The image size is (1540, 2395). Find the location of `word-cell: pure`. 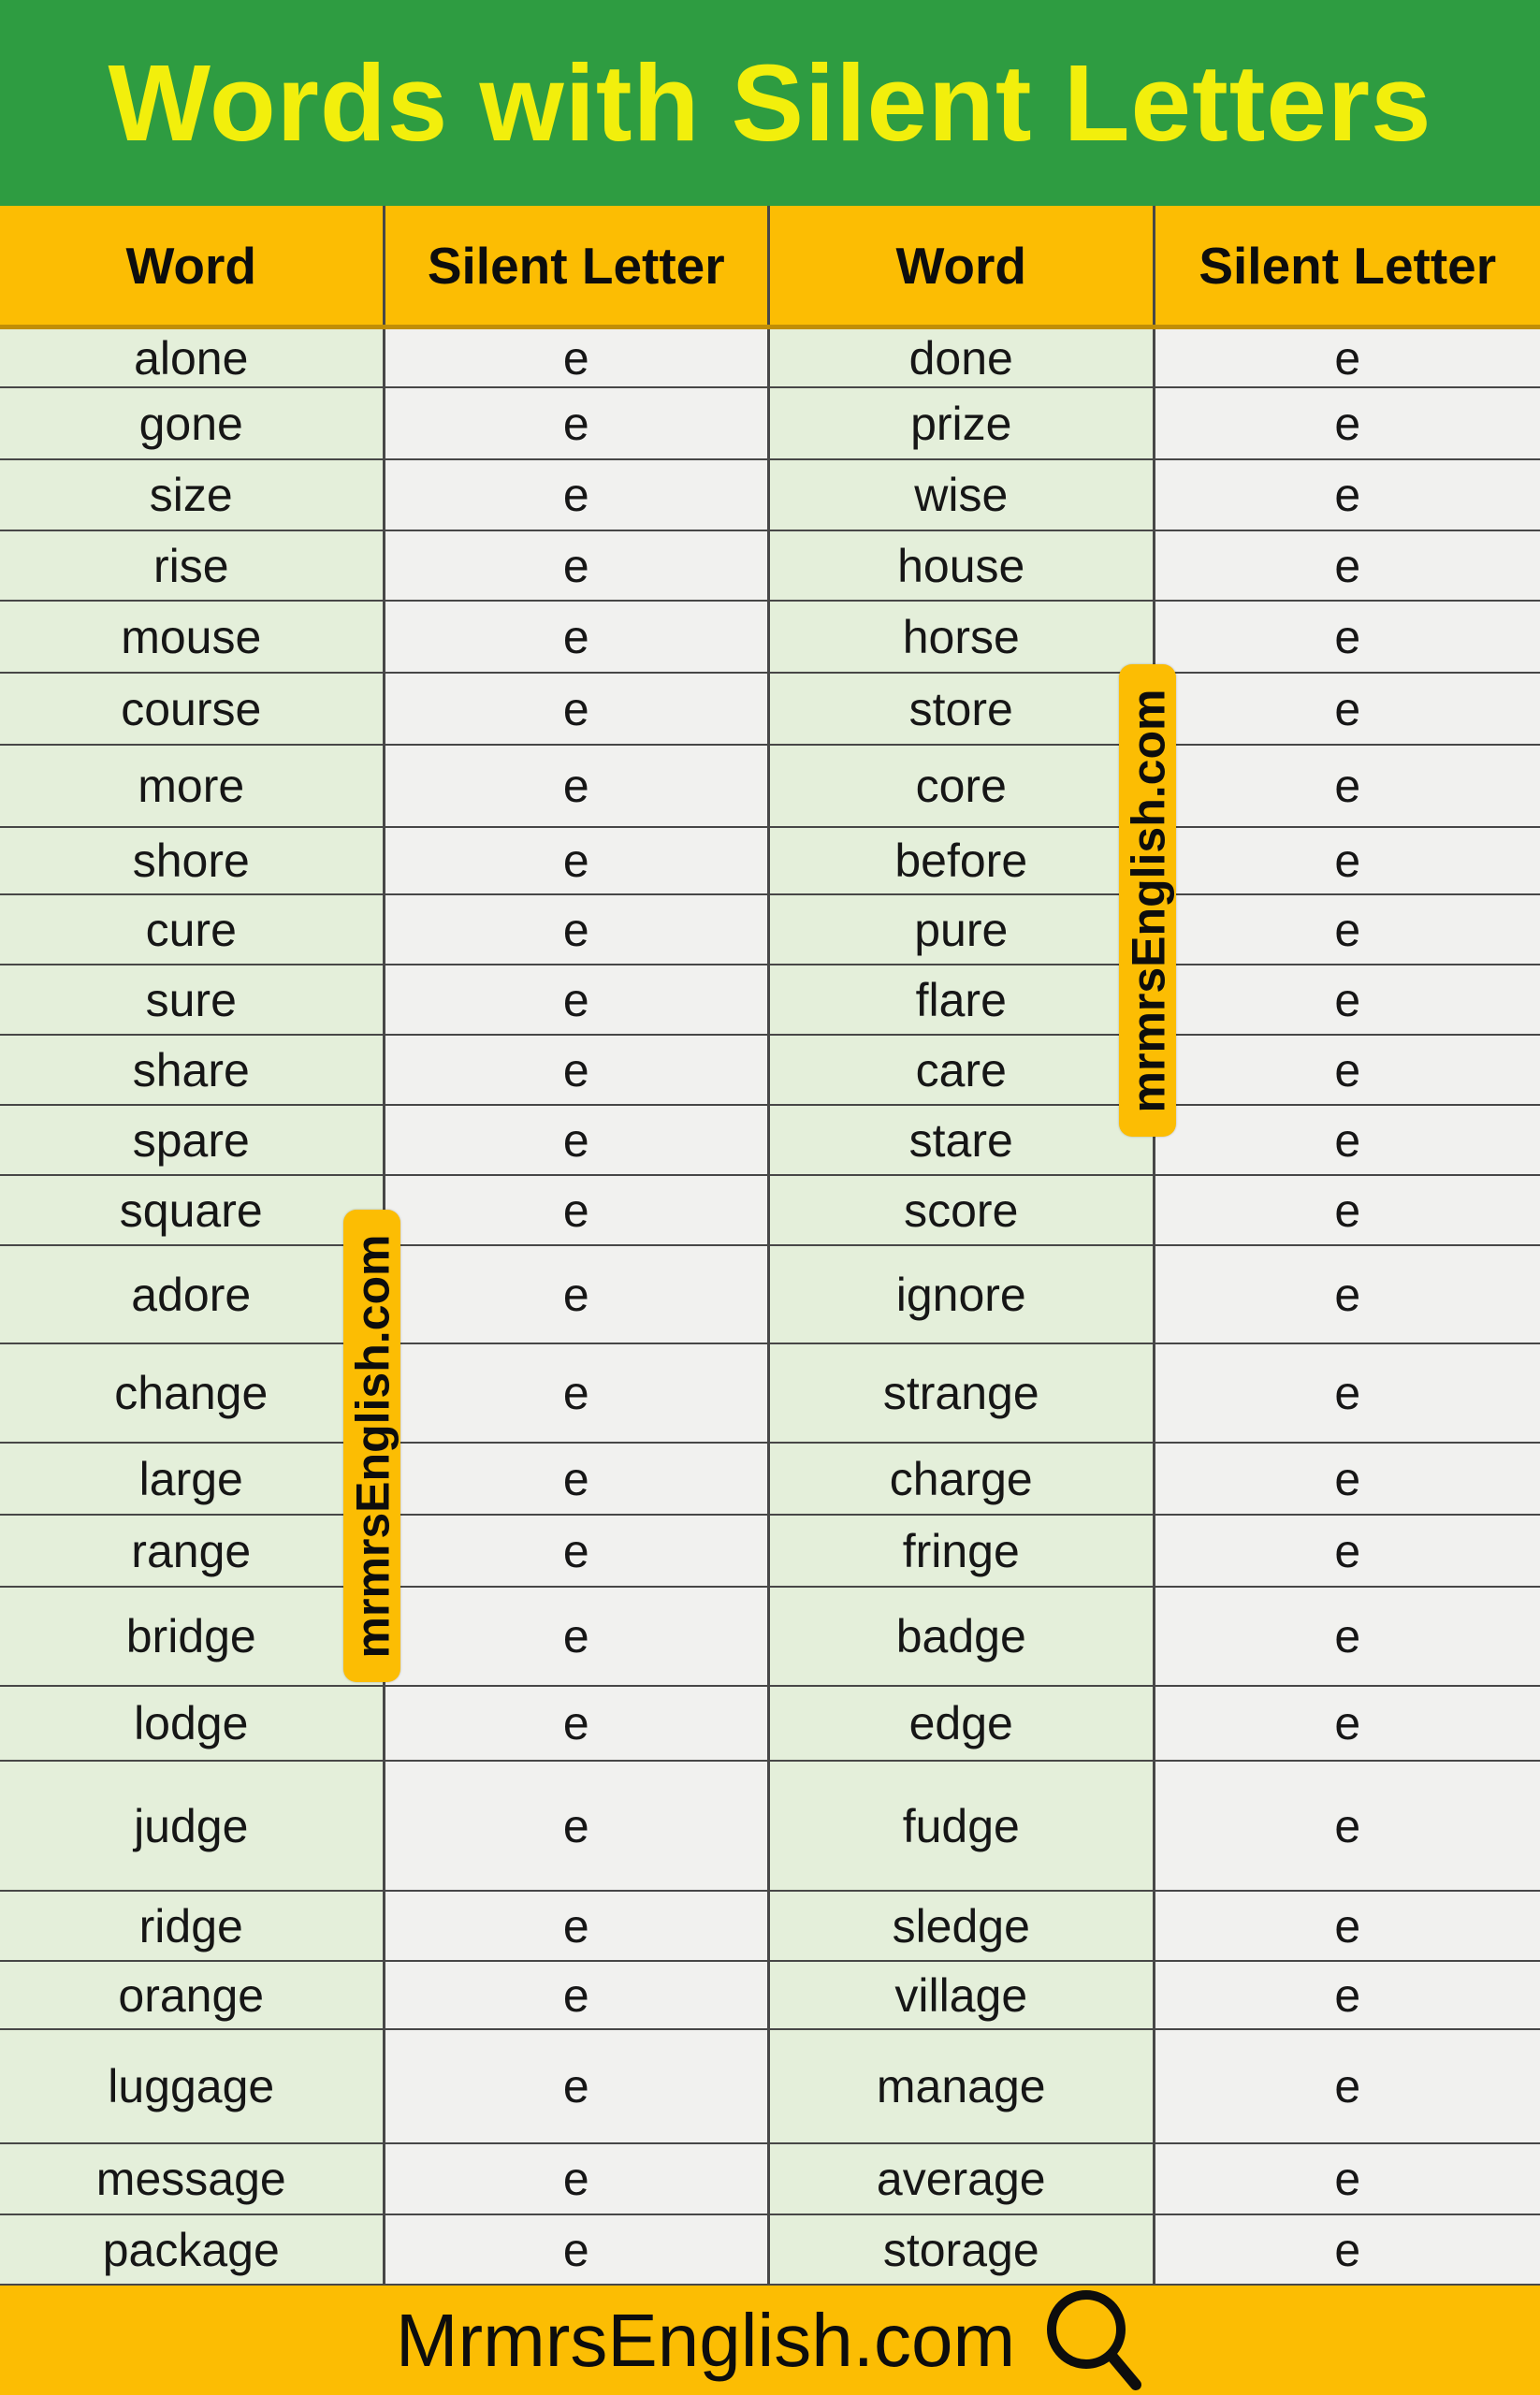

word-cell: pure is located at coordinates (962, 930).